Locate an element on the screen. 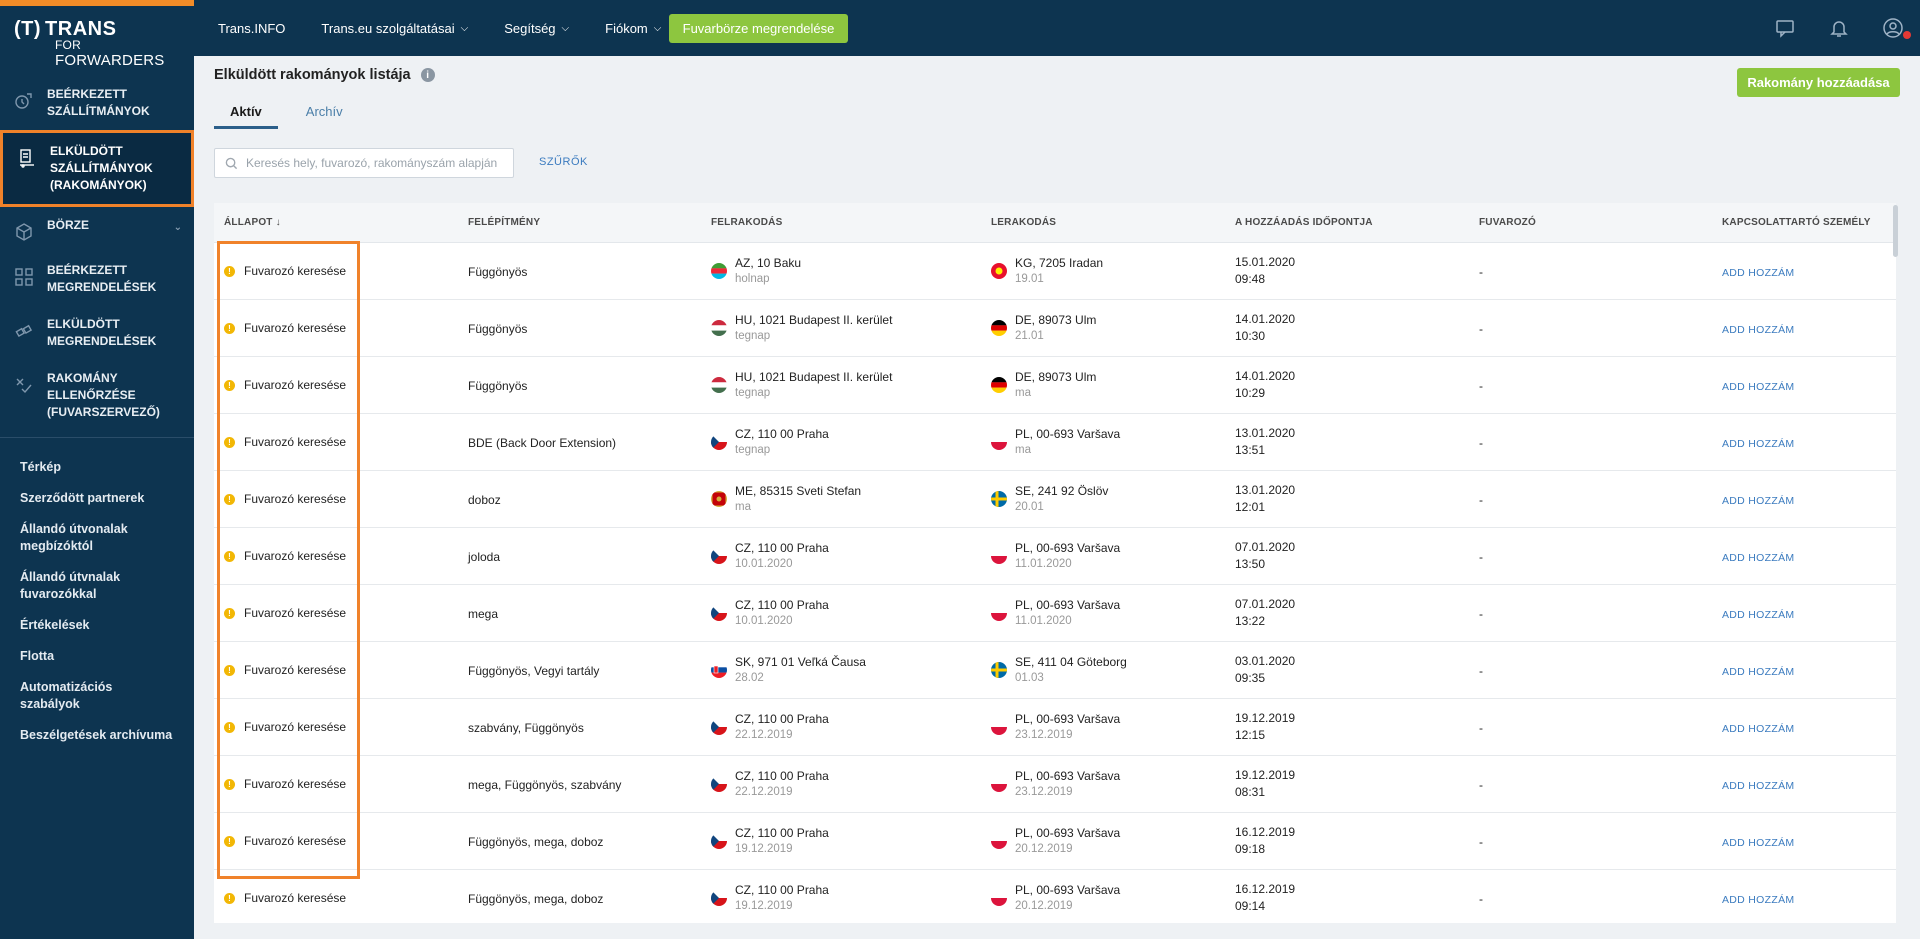  added-time: 13:50 is located at coordinates (1250, 564).